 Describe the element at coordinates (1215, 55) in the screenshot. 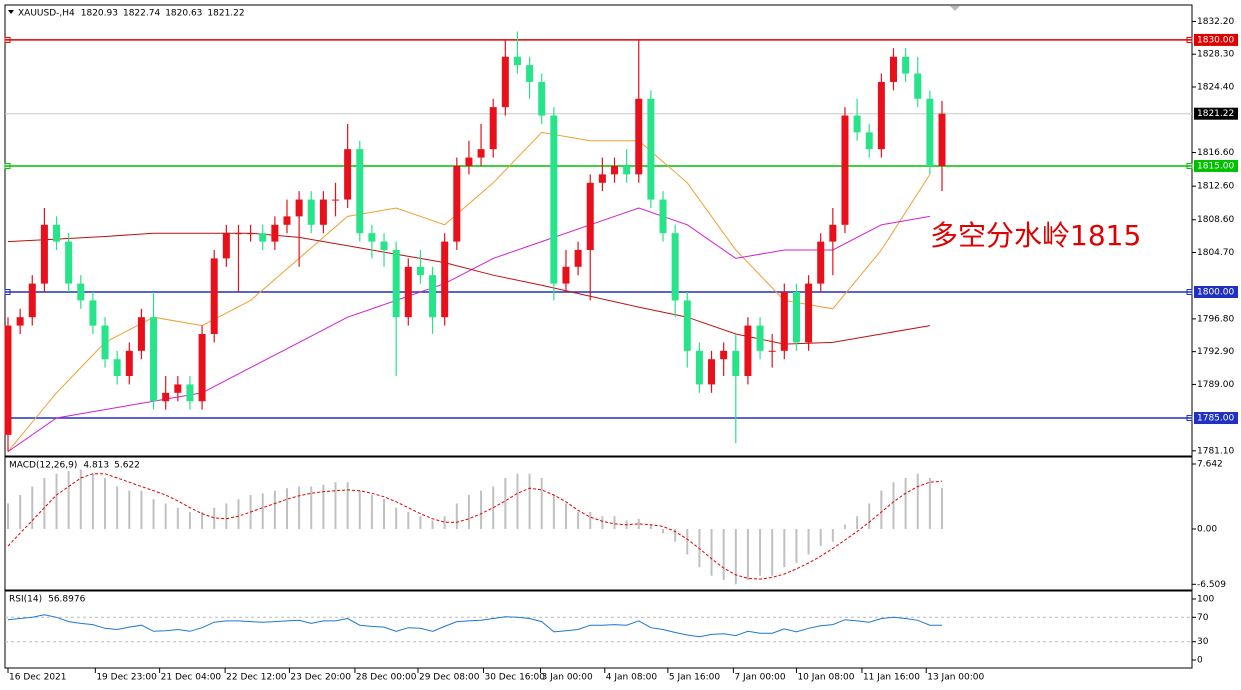

I see `y-tick-label: 1828.30` at that location.